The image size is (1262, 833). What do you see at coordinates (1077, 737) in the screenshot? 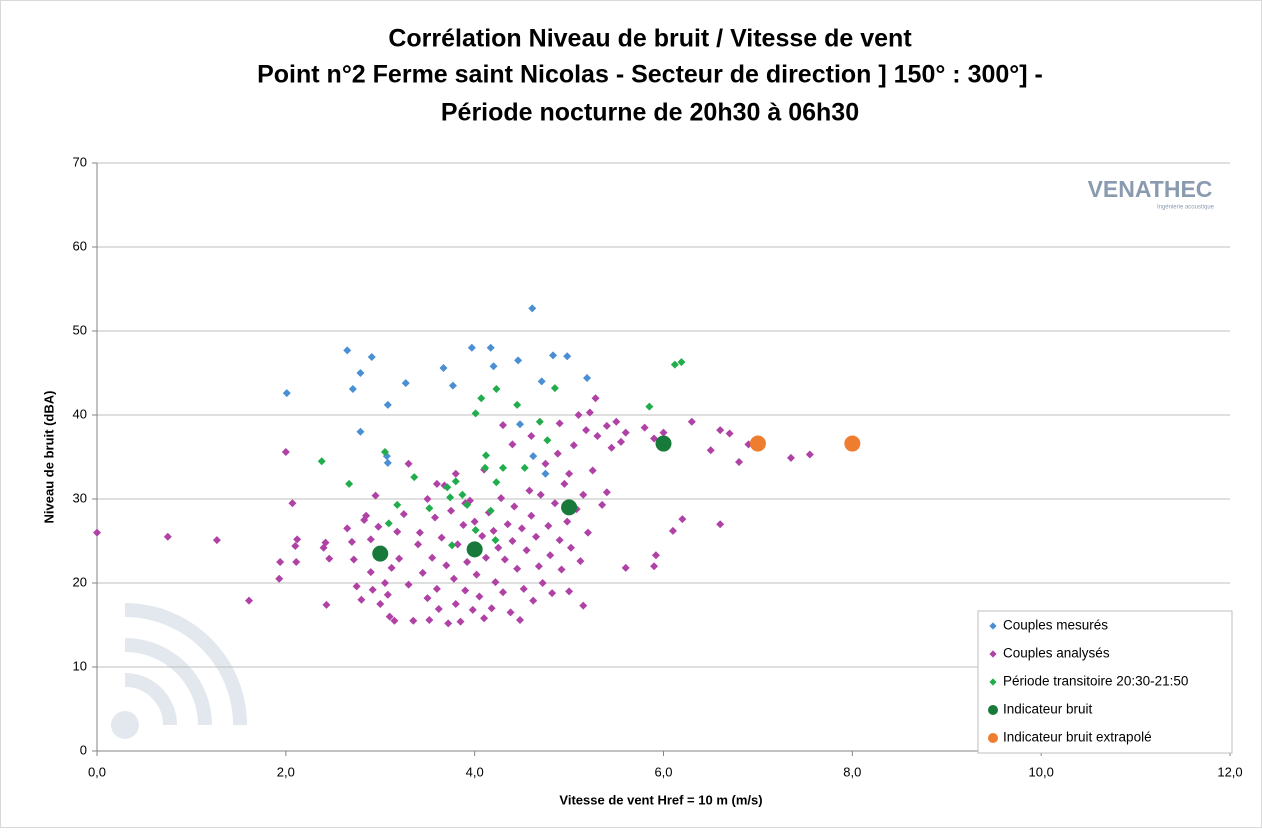
I see `legend-label: Indicateur bruit extrapolé` at bounding box center [1077, 737].